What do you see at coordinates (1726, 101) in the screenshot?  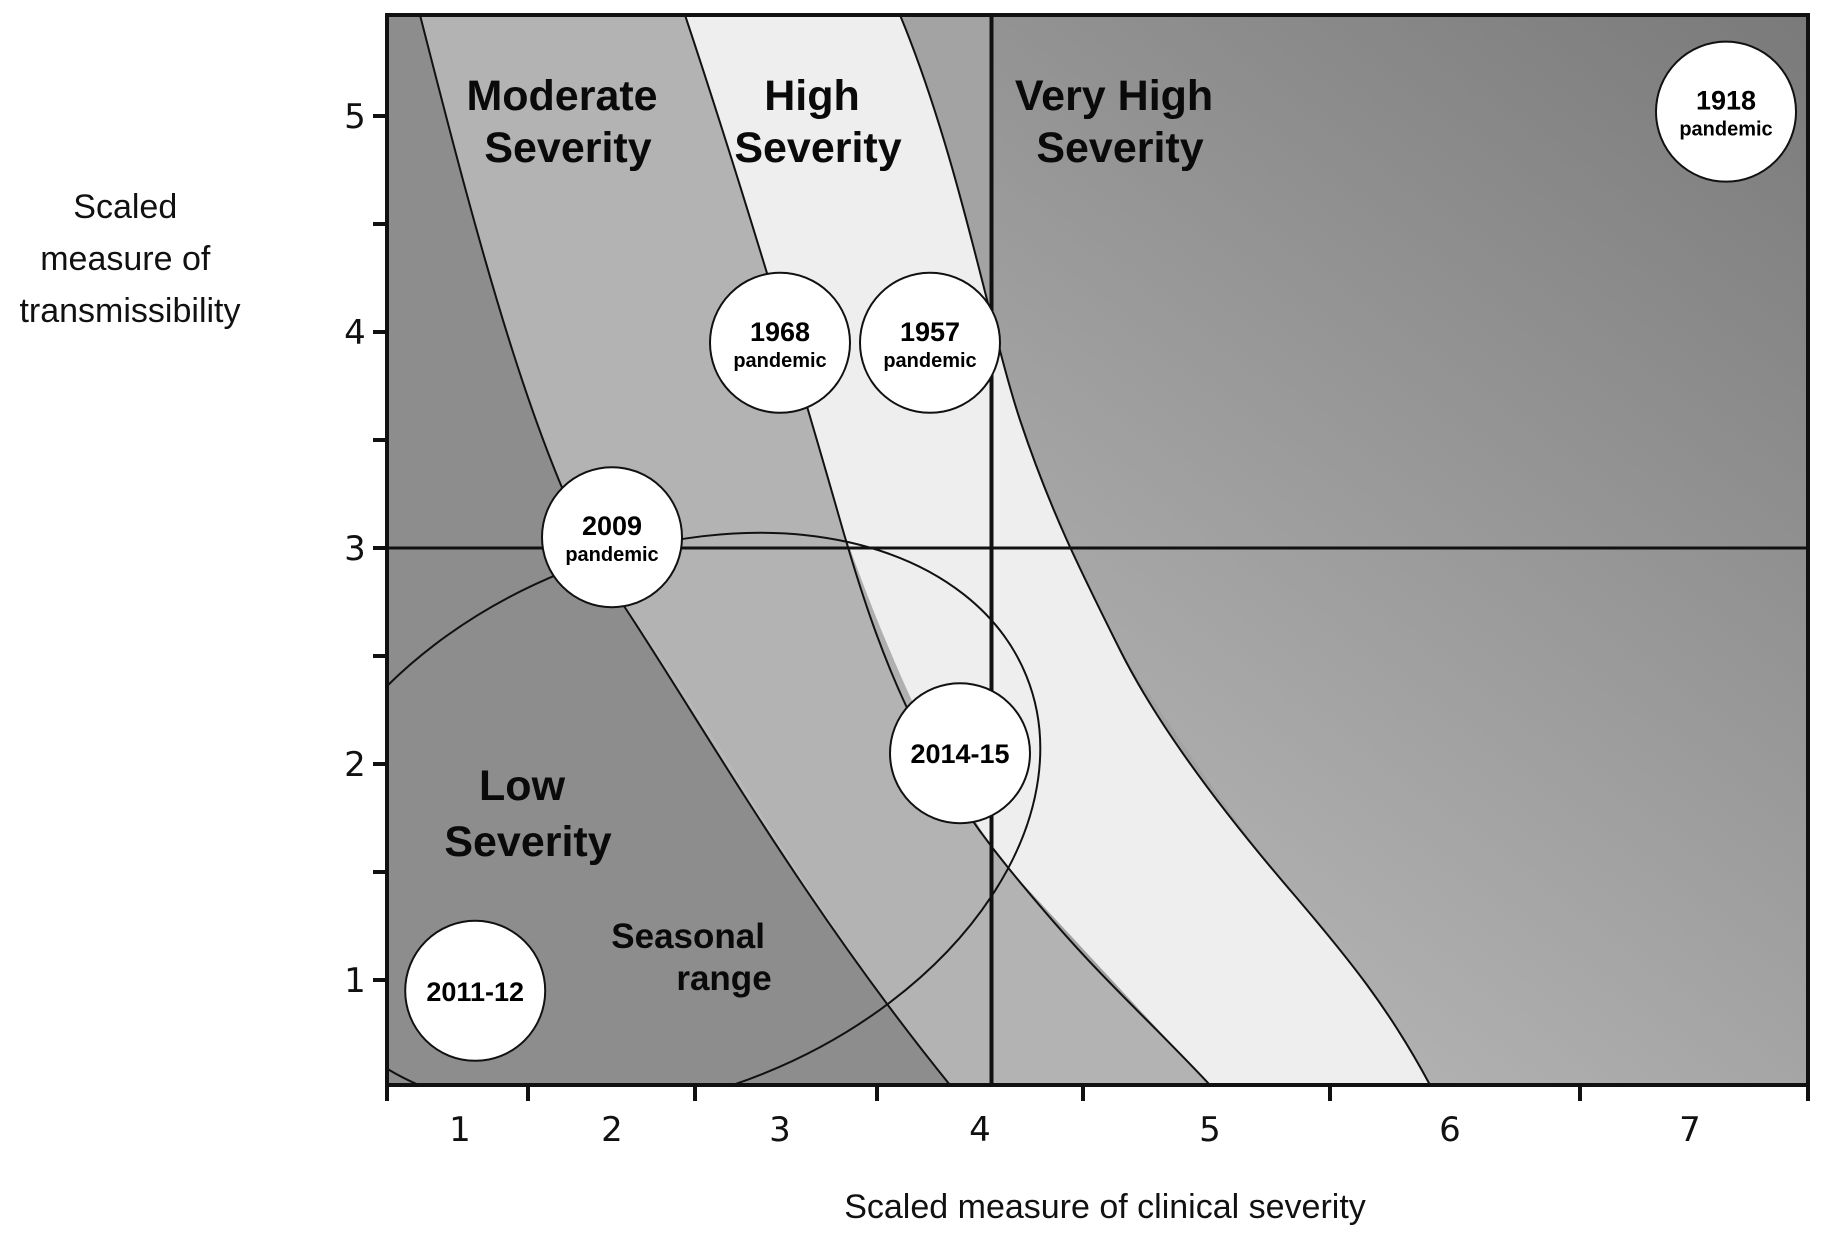 I see `point-label: 1918` at bounding box center [1726, 101].